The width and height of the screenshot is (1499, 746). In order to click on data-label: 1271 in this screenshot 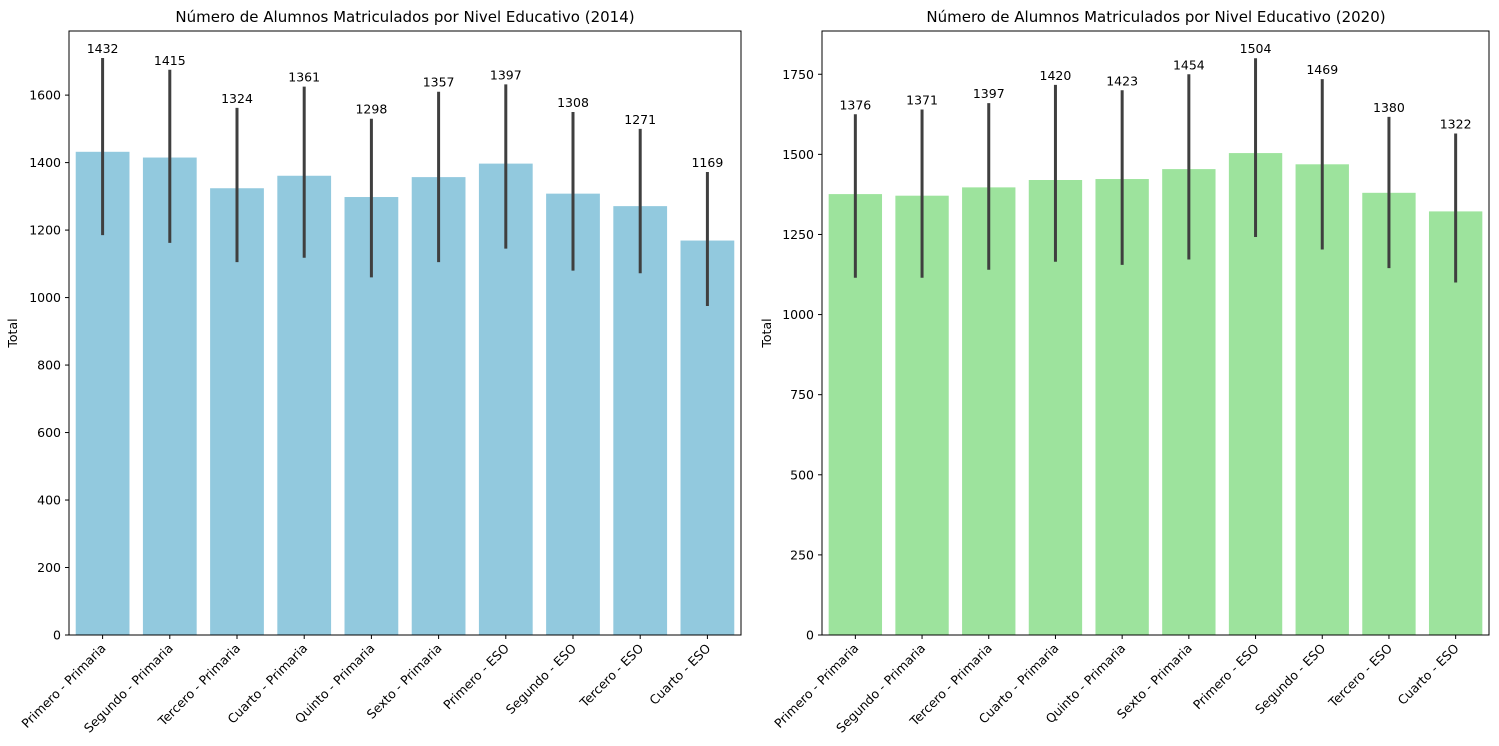, I will do `click(640, 119)`.